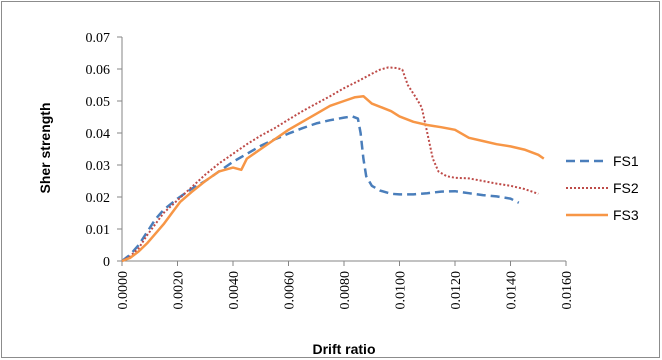 The height and width of the screenshot is (360, 662). What do you see at coordinates (98, 70) in the screenshot?
I see `y-tick-label: 0.06` at bounding box center [98, 70].